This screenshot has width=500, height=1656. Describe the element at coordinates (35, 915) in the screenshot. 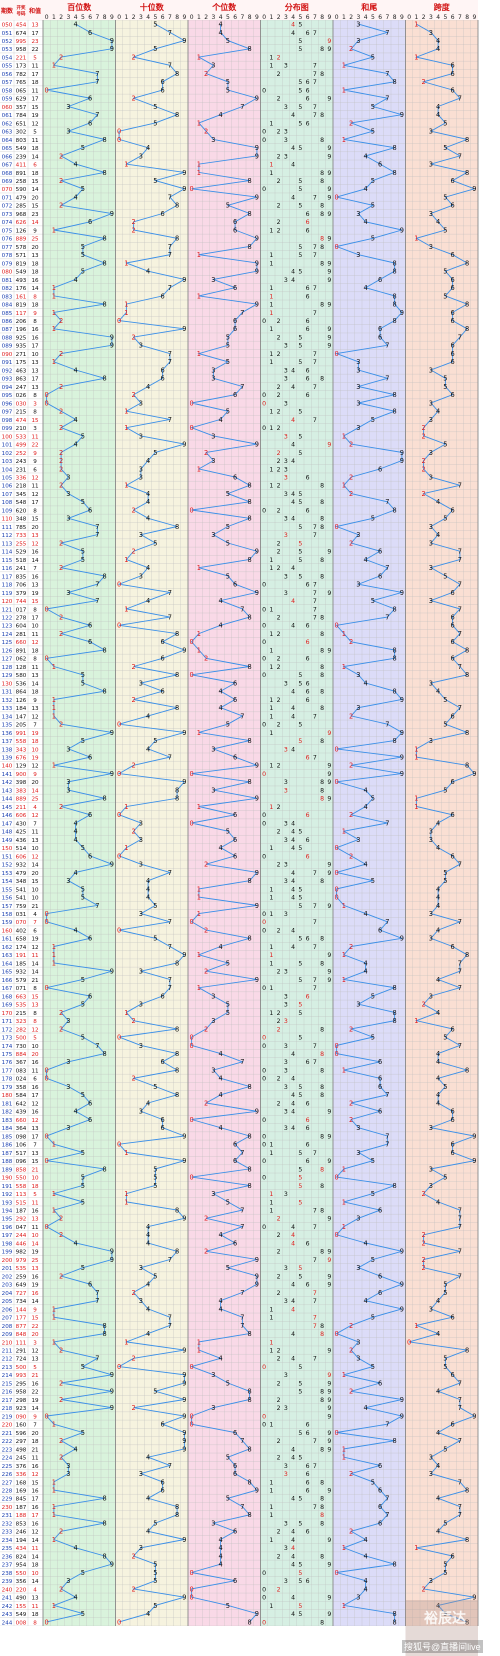

I see `sum-value: 4` at that location.